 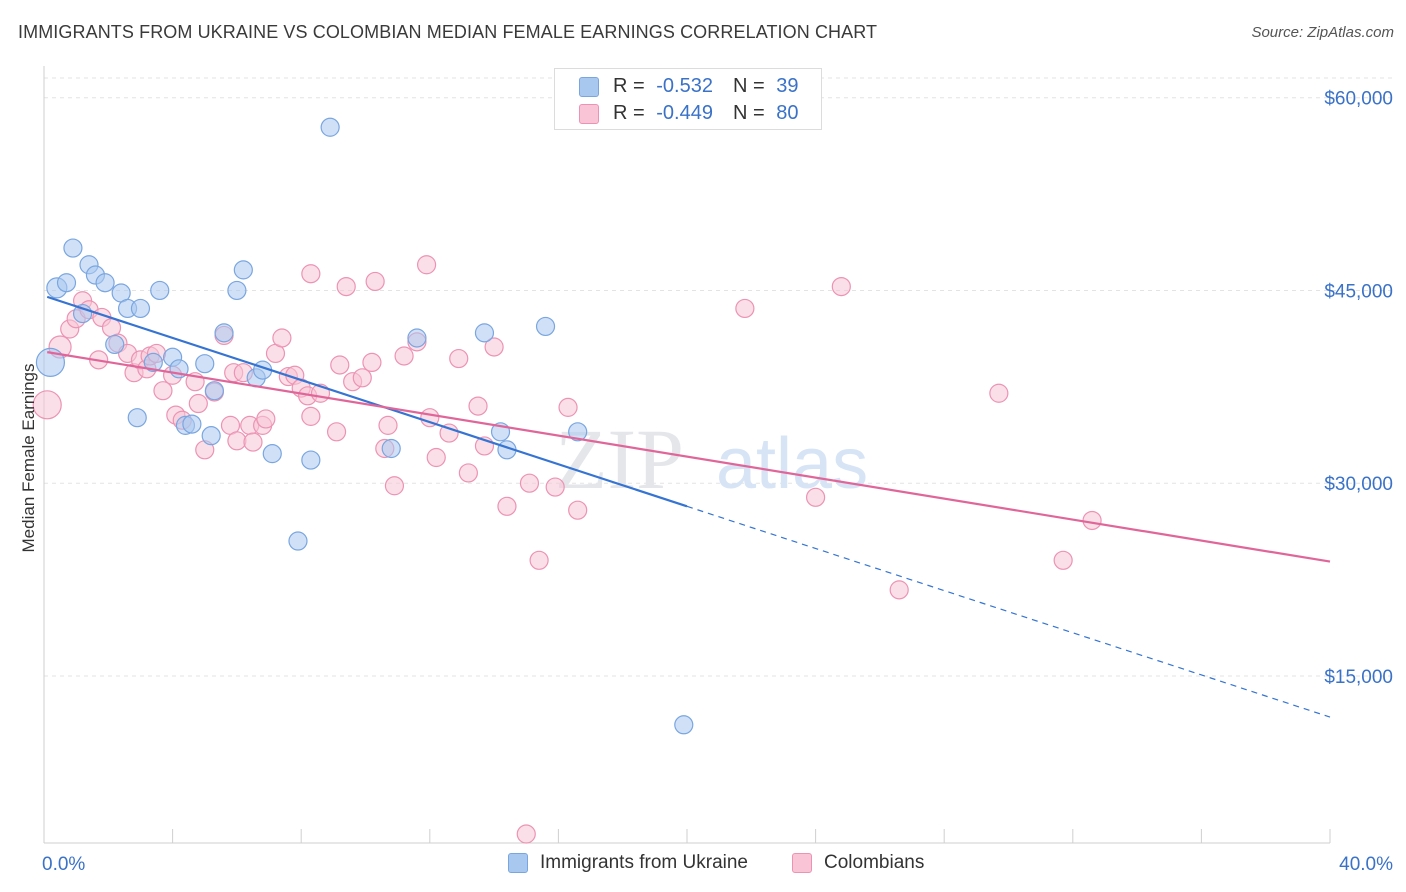 I want to click on legend-swatch-ukraine, so click(x=518, y=863).